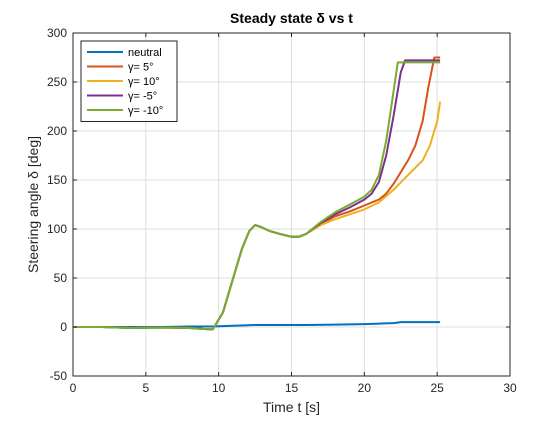 This screenshot has height=425, width=560. Describe the element at coordinates (57, 33) in the screenshot. I see `y-tick-label: 300` at that location.